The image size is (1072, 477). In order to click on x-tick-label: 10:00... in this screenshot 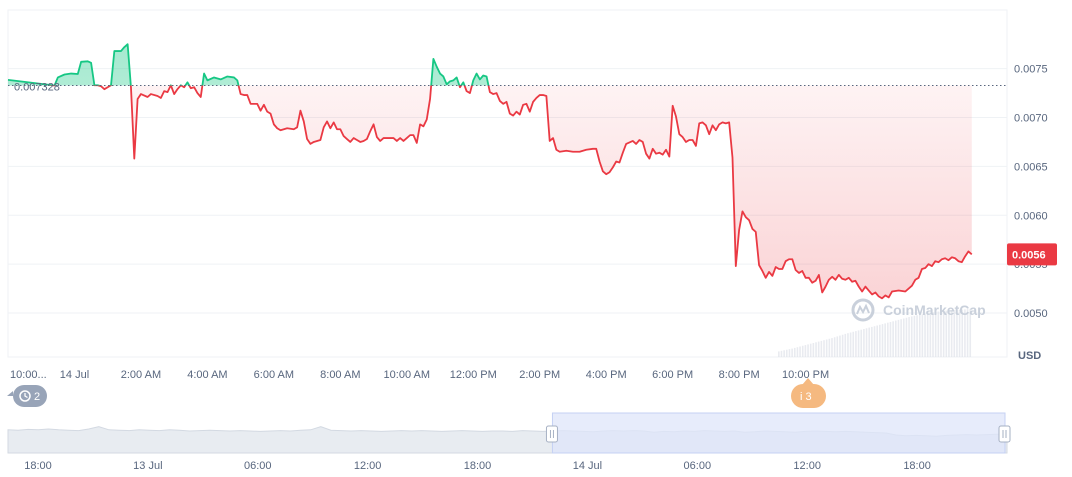, I will do `click(28, 375)`.